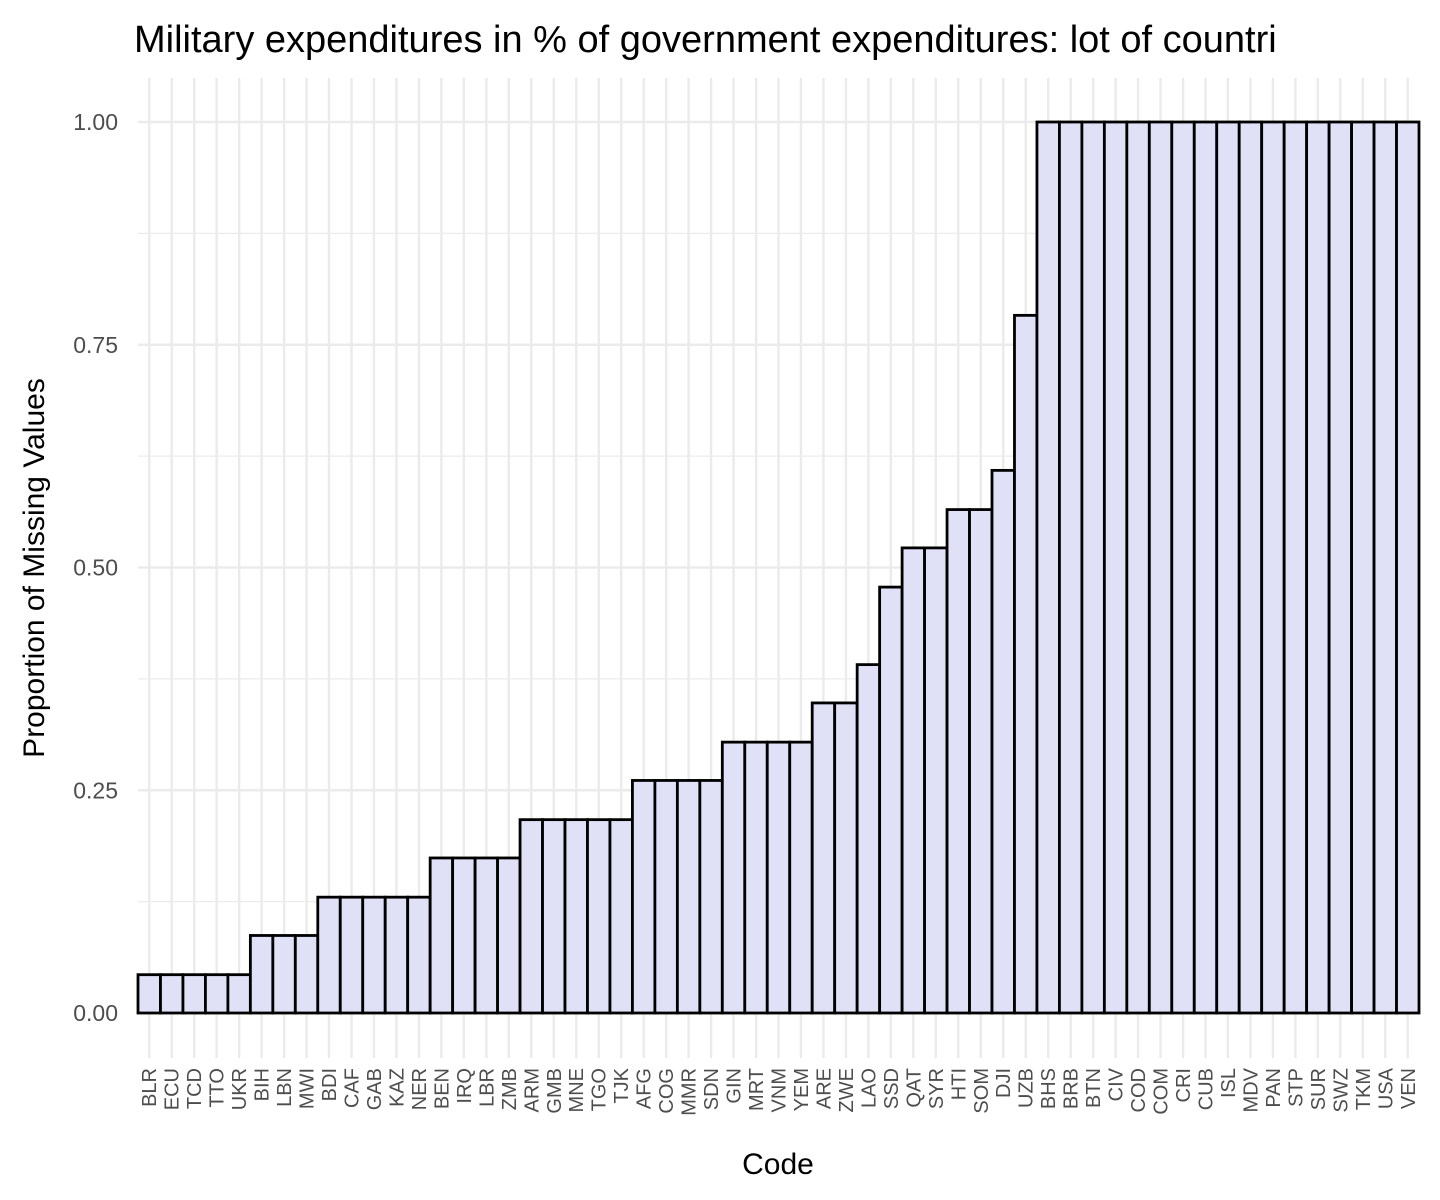 The image size is (1440, 1200). Describe the element at coordinates (1296, 1087) in the screenshot. I see `x-tick-label: STP` at that location.